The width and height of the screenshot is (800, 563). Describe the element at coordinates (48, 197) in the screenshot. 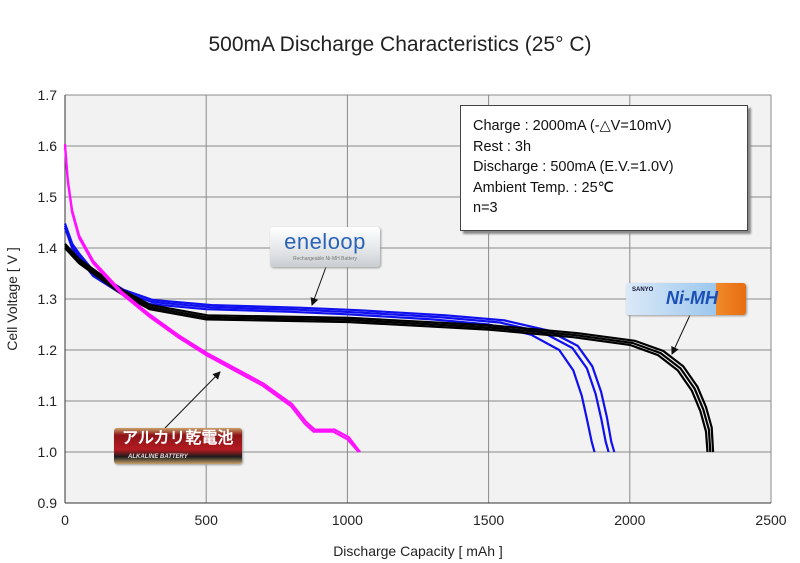

I see `y-tick-label: 1.5` at that location.